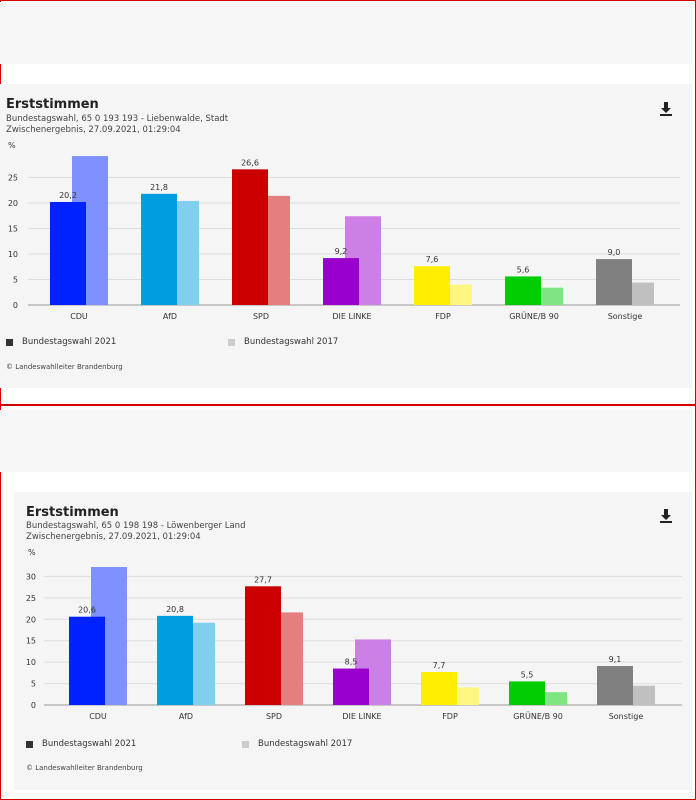 The image size is (696, 800). Describe the element at coordinates (432, 259) in the screenshot. I see `data-label: 7,6` at that location.